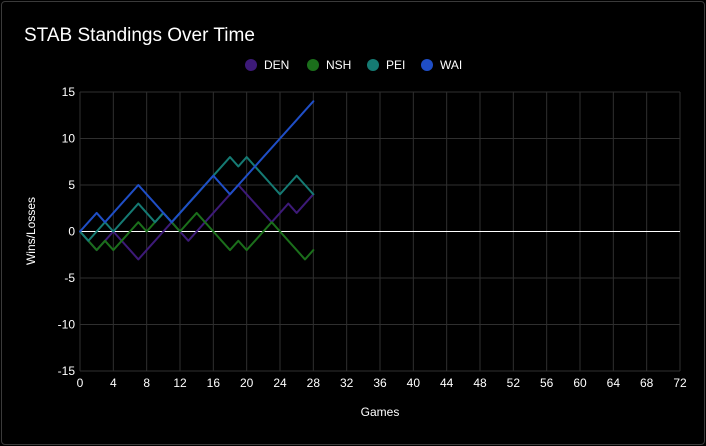  I want to click on legend-label: DEN, so click(276, 65).